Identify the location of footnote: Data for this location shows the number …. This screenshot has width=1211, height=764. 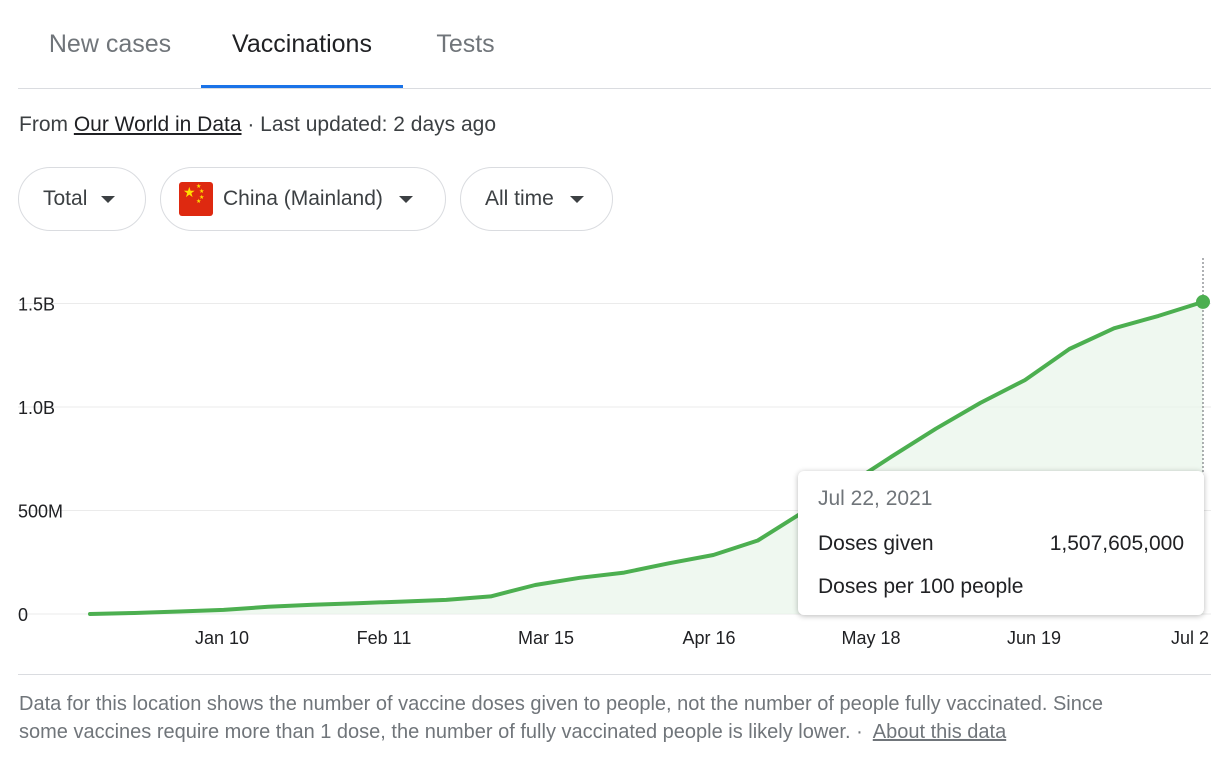
(615, 718).